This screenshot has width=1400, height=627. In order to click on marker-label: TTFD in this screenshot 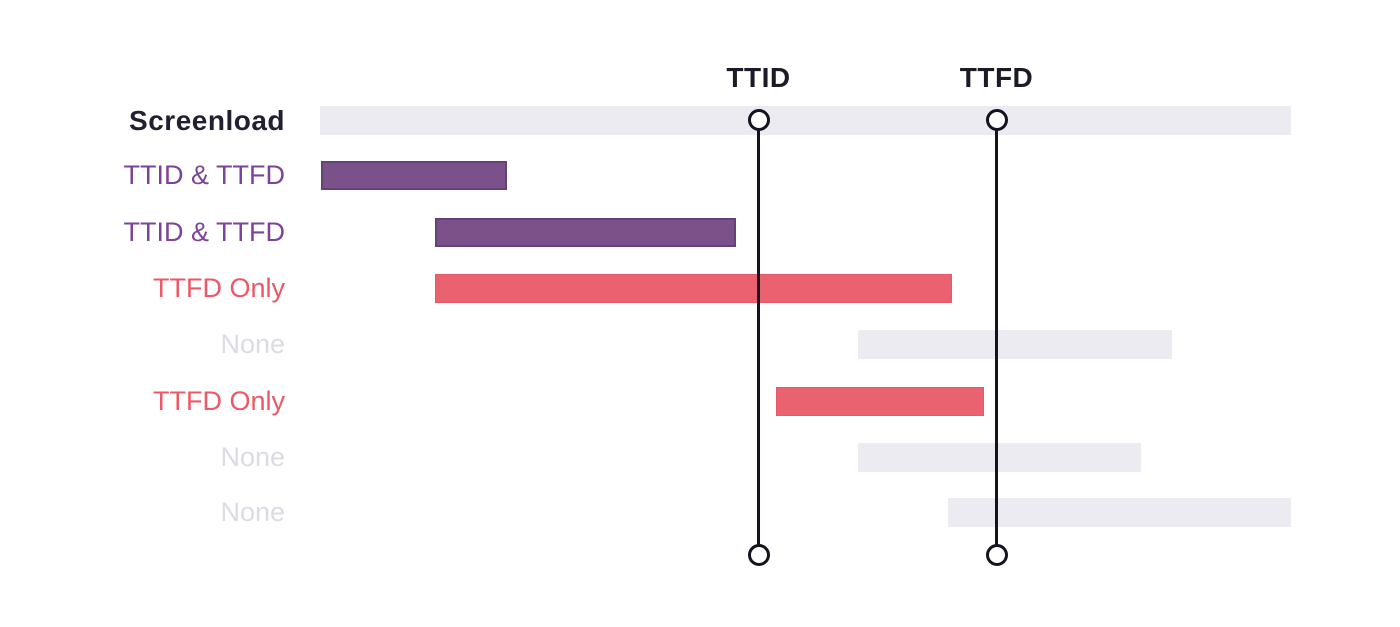, I will do `click(996, 77)`.